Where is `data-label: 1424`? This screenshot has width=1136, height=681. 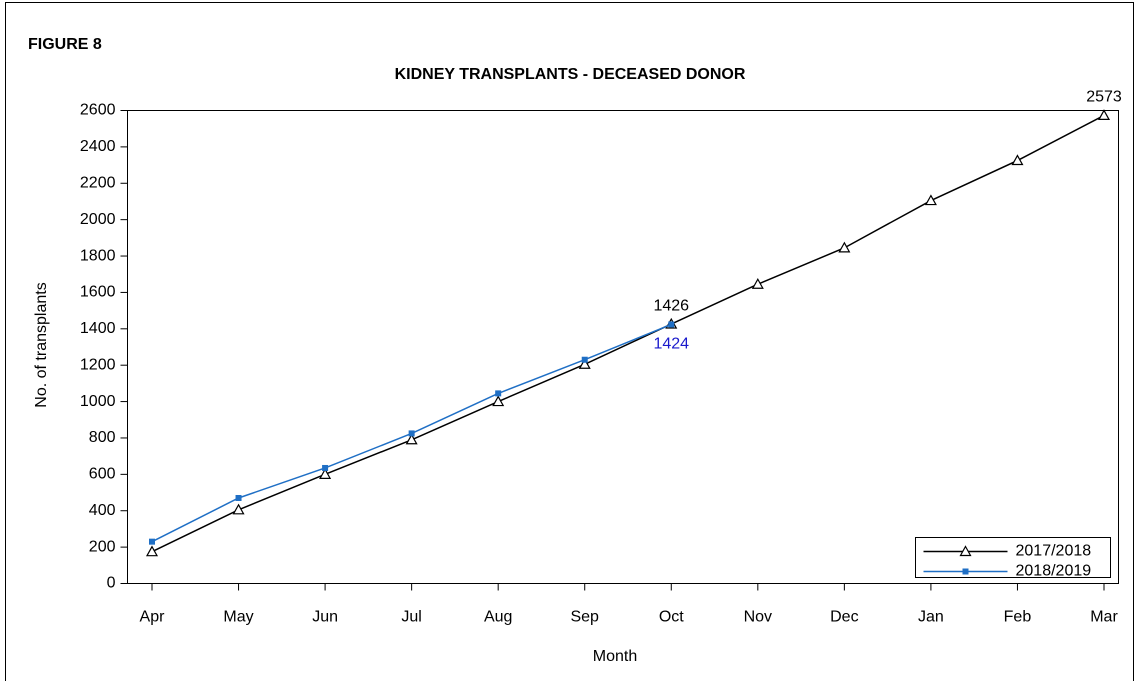
data-label: 1424 is located at coordinates (671, 344).